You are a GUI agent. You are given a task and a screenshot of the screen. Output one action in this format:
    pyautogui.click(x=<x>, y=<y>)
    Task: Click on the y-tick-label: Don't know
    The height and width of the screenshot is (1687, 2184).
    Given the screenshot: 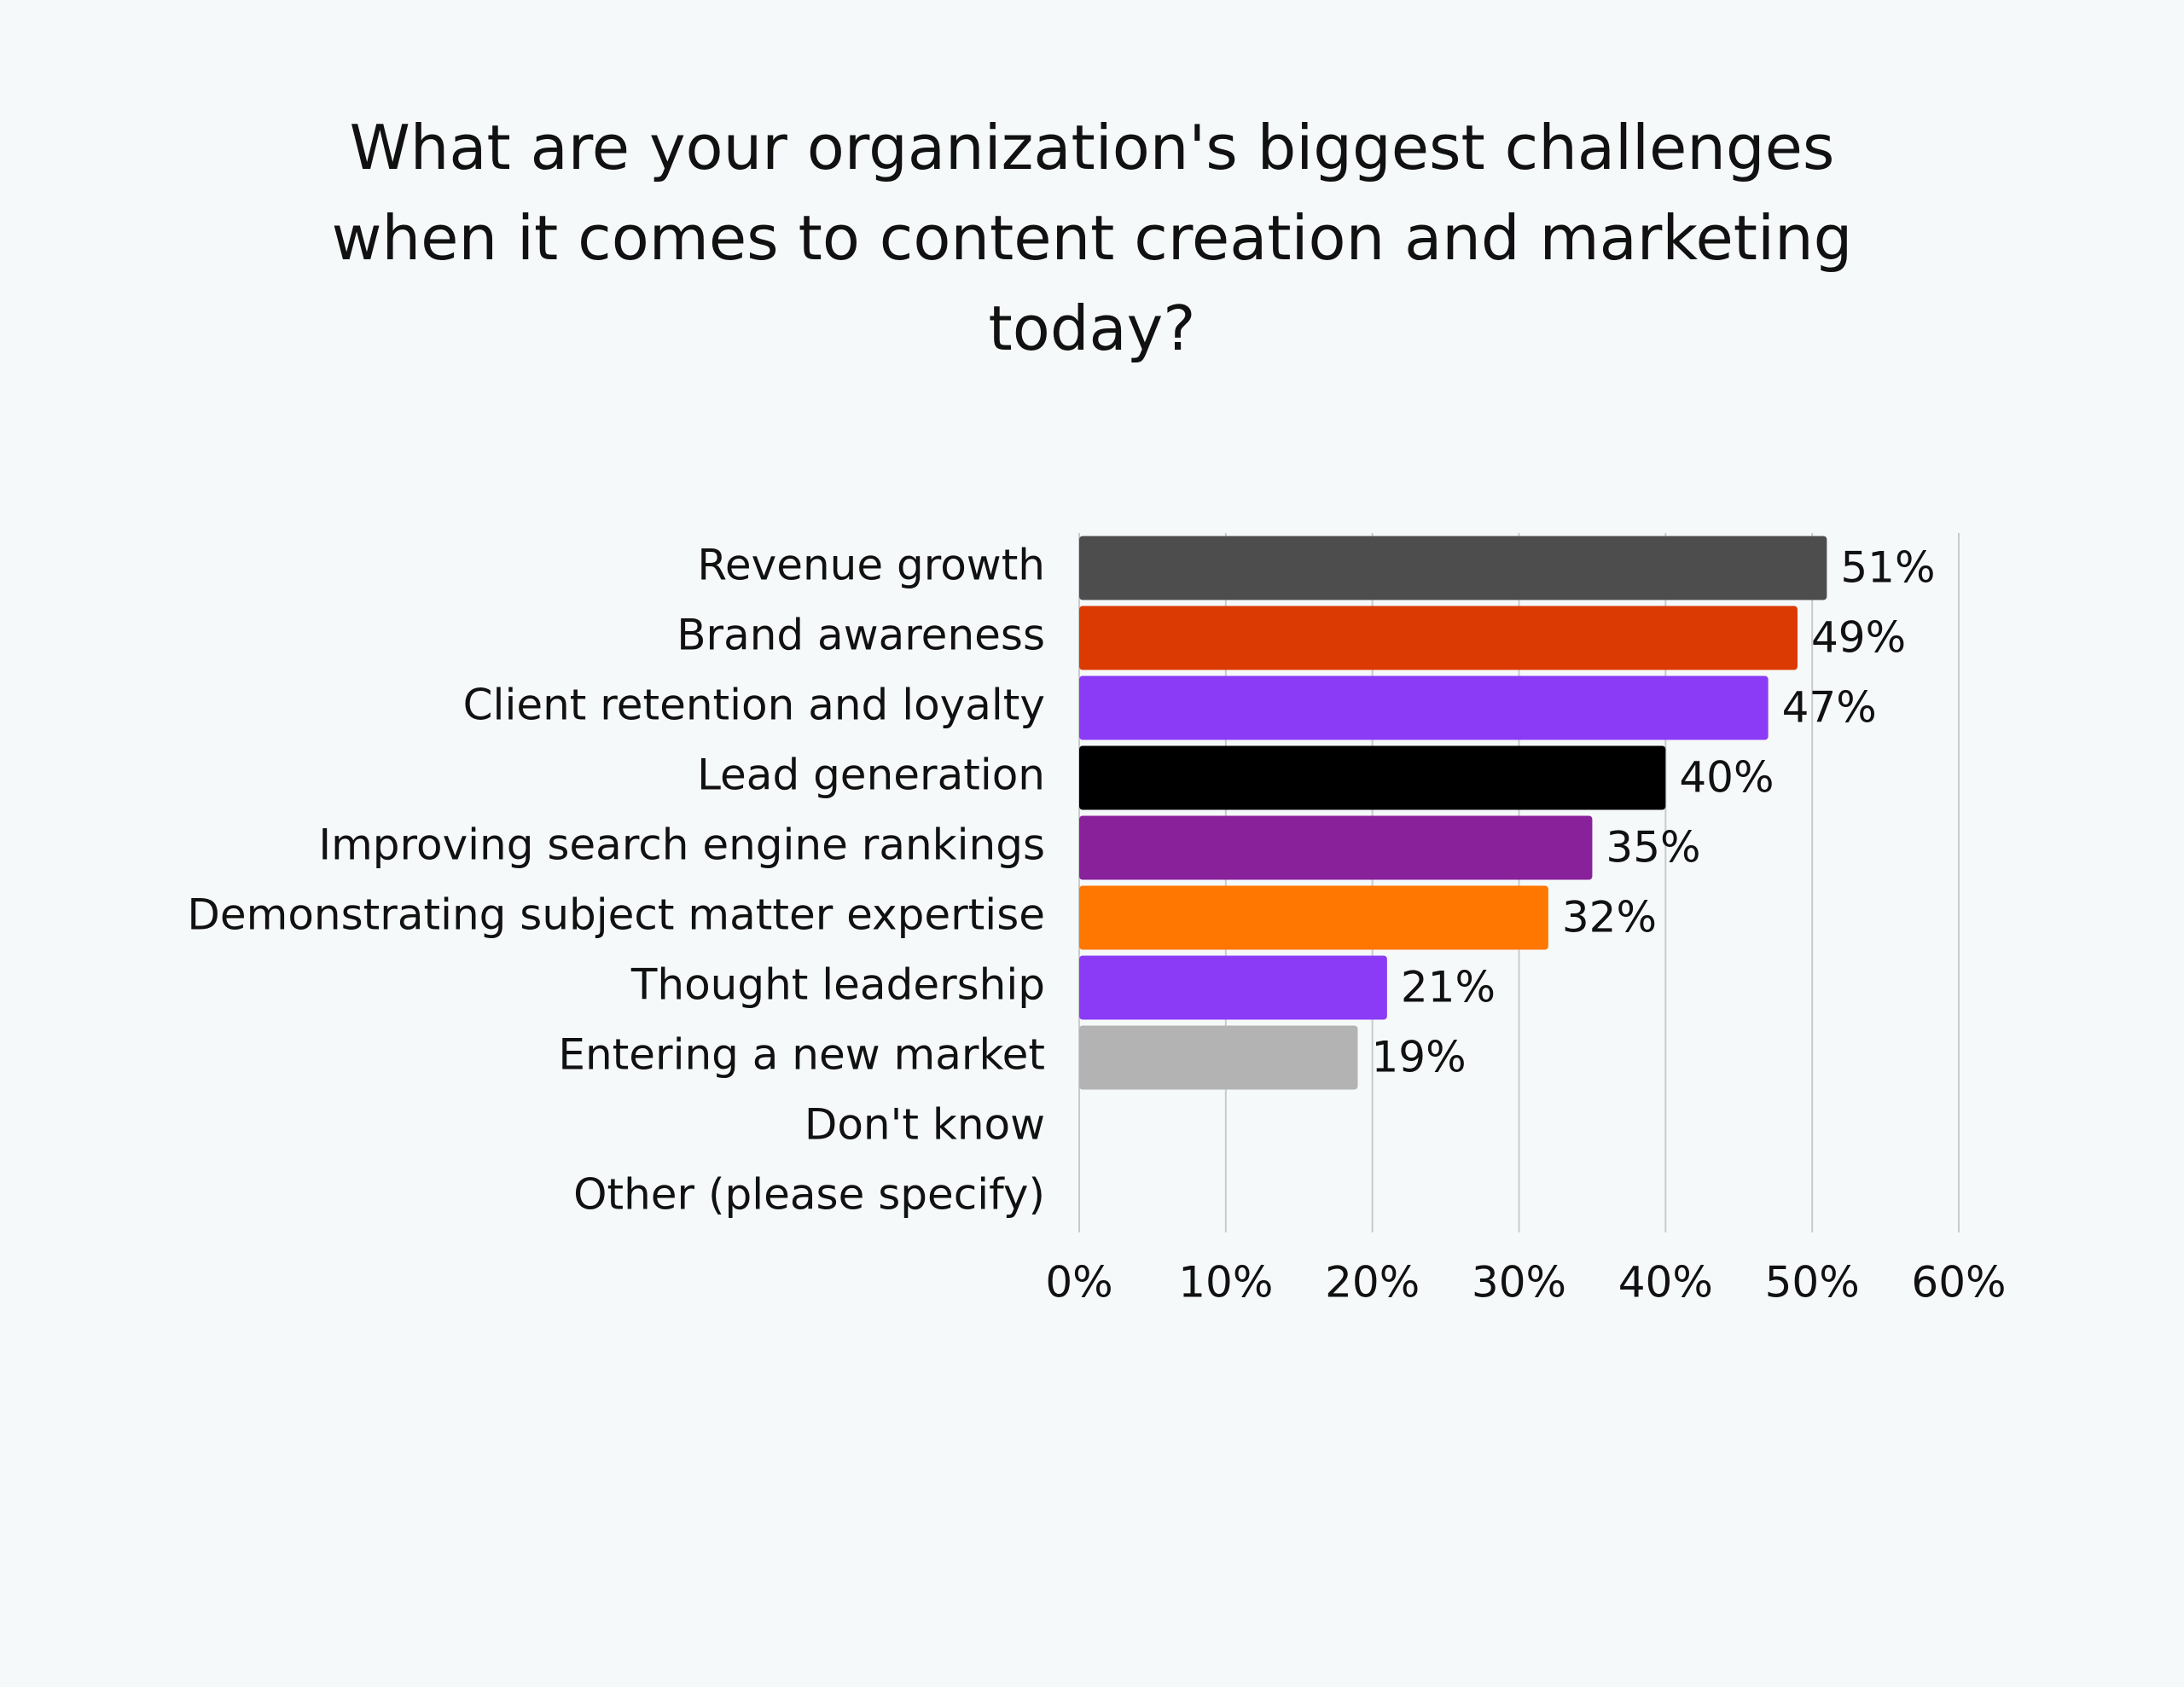 What is the action you would take?
    pyautogui.click(x=925, y=1125)
    